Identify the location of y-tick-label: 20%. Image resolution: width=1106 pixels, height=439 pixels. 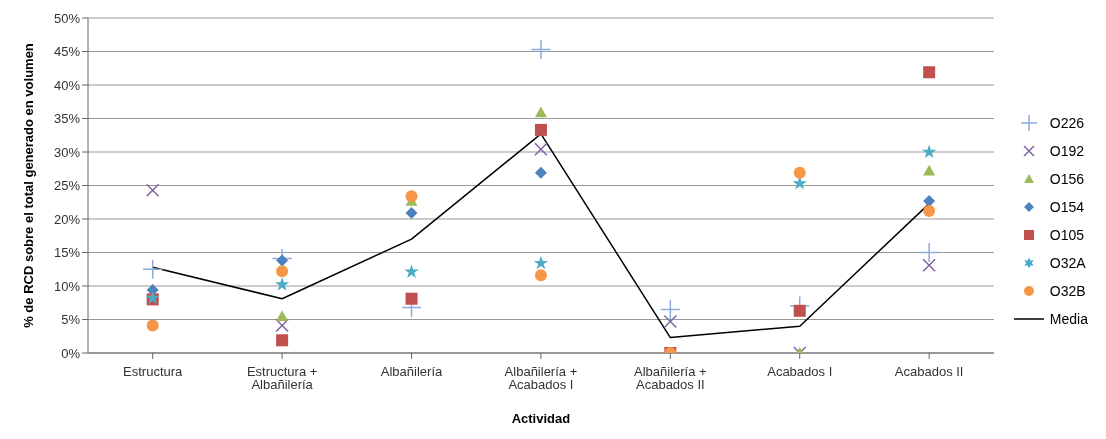
(67, 219).